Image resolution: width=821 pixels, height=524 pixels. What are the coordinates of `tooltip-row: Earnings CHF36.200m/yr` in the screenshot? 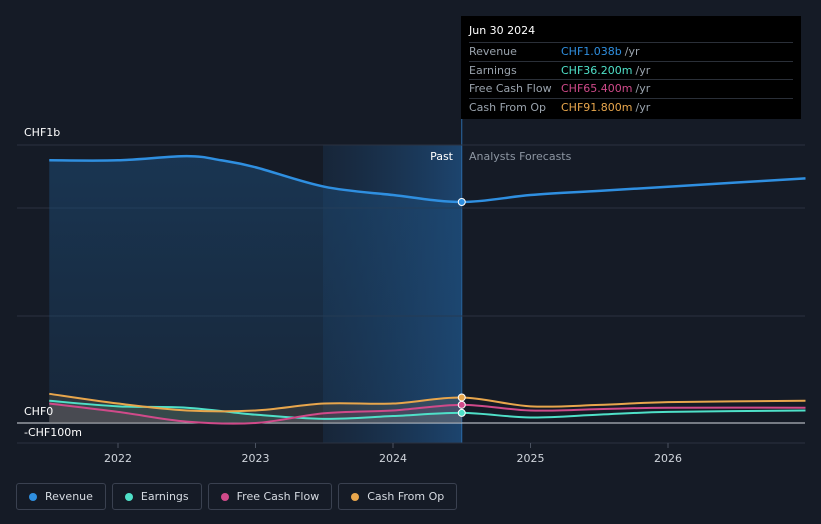 It's located at (631, 70).